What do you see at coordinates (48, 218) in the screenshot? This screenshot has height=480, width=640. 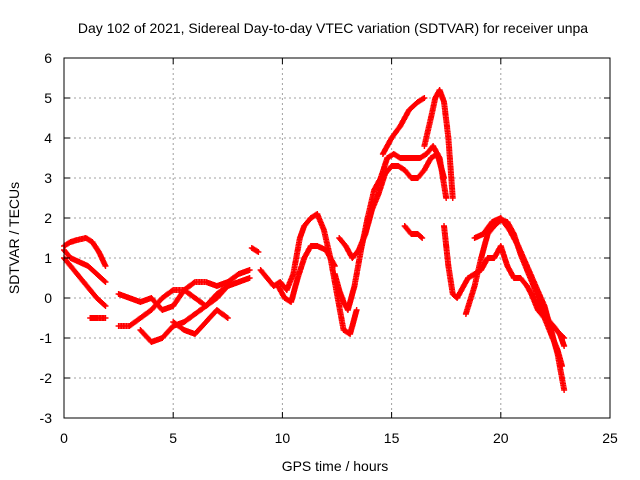 I see `y-tick-label: 2` at bounding box center [48, 218].